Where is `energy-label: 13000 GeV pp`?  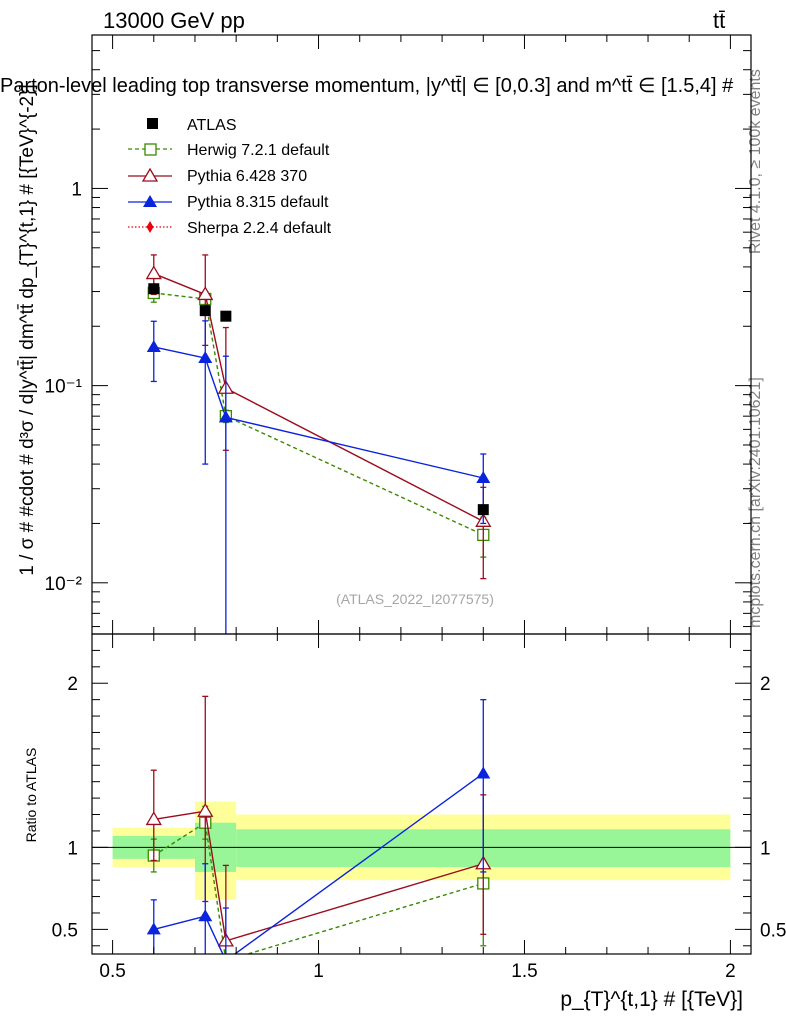 energy-label: 13000 GeV pp is located at coordinates (174, 20).